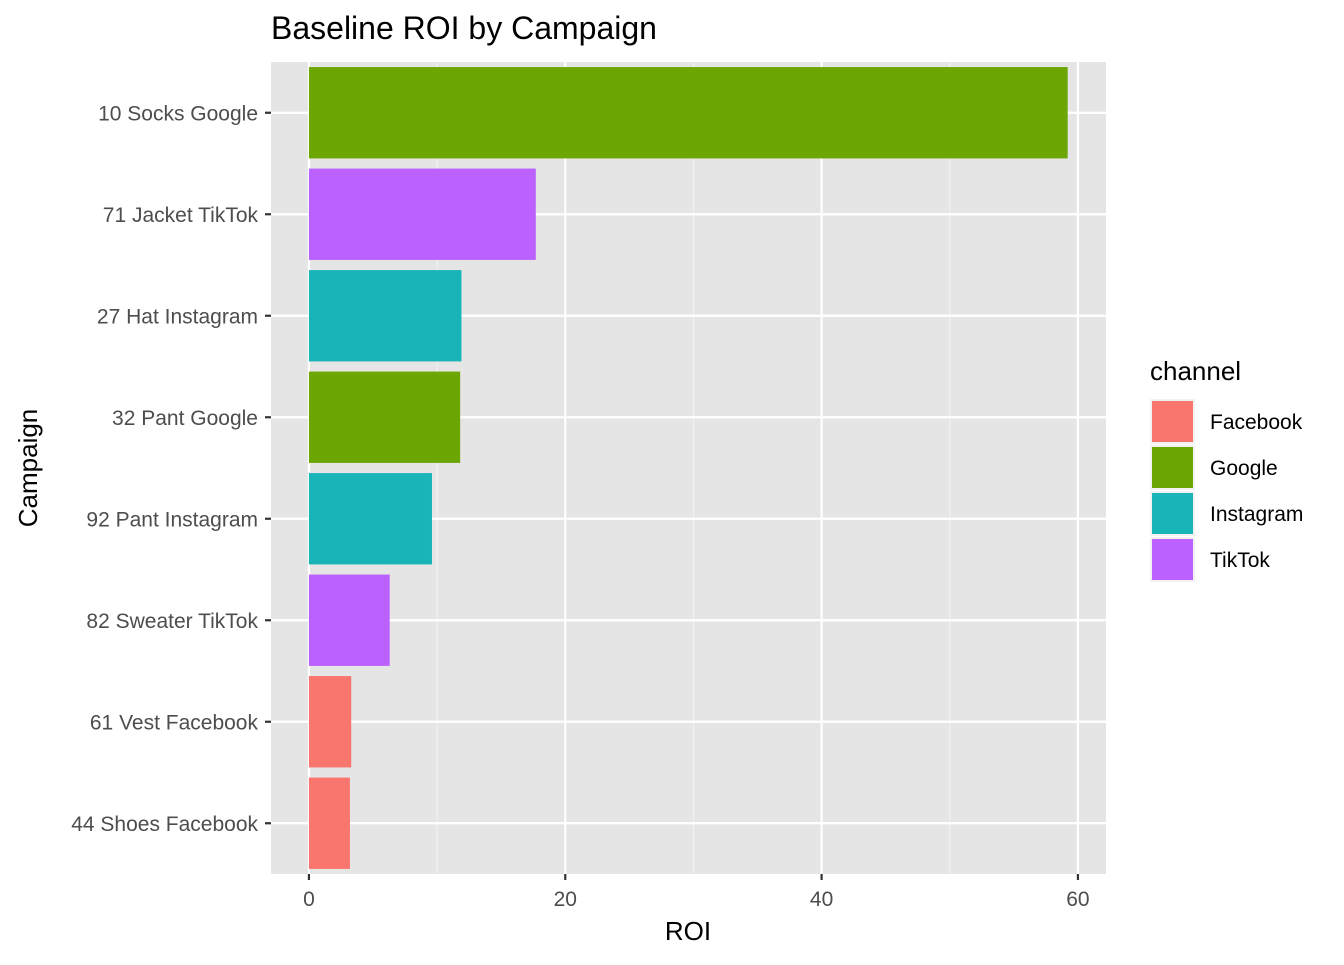 The width and height of the screenshot is (1344, 965). Describe the element at coordinates (1244, 468) in the screenshot. I see `legend-label: Google` at that location.